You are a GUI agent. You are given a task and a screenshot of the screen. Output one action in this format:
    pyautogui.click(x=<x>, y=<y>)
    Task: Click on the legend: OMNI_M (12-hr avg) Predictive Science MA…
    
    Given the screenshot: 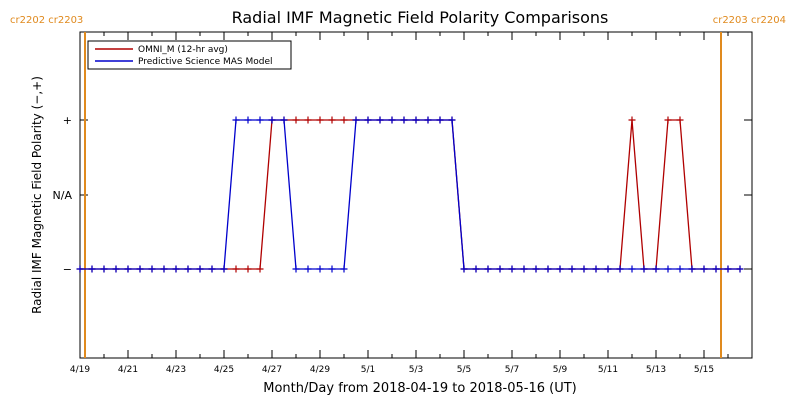 What is the action you would take?
    pyautogui.click(x=189, y=55)
    